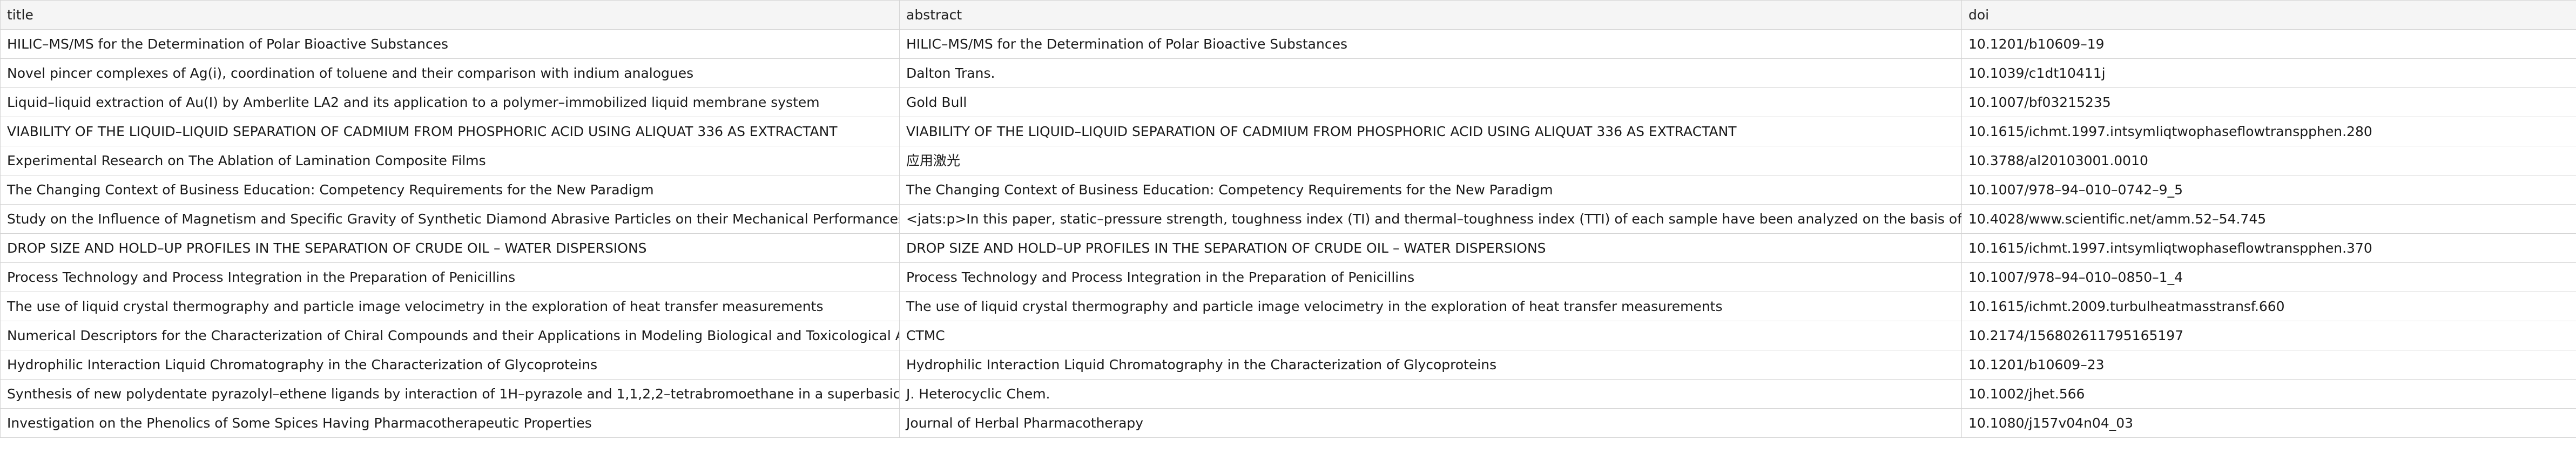 The height and width of the screenshot is (460, 2576). Describe the element at coordinates (2268, 190) in the screenshot. I see `doi-cell: 10.1007/978–94–010–0742–9_5` at that location.